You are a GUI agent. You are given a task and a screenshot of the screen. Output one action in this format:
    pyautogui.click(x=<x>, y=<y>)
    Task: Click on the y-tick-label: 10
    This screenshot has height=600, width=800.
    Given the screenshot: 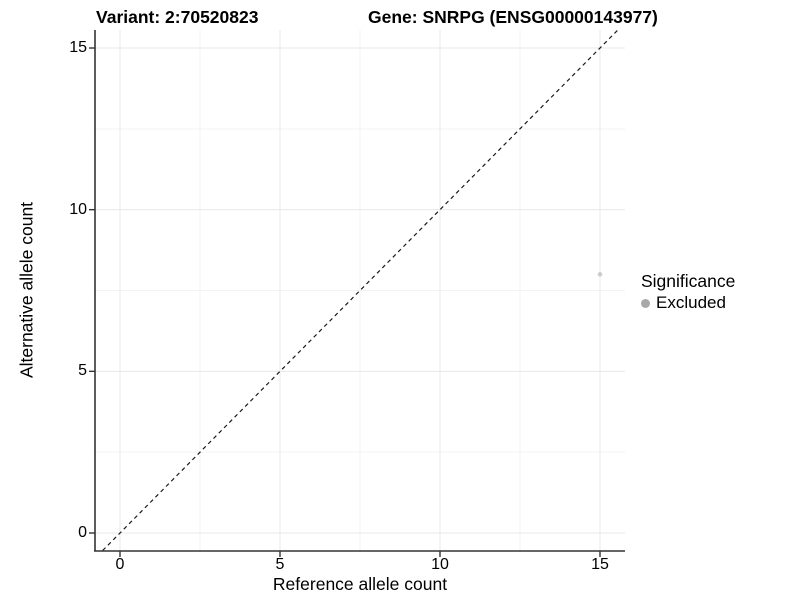 What is the action you would take?
    pyautogui.click(x=78, y=209)
    